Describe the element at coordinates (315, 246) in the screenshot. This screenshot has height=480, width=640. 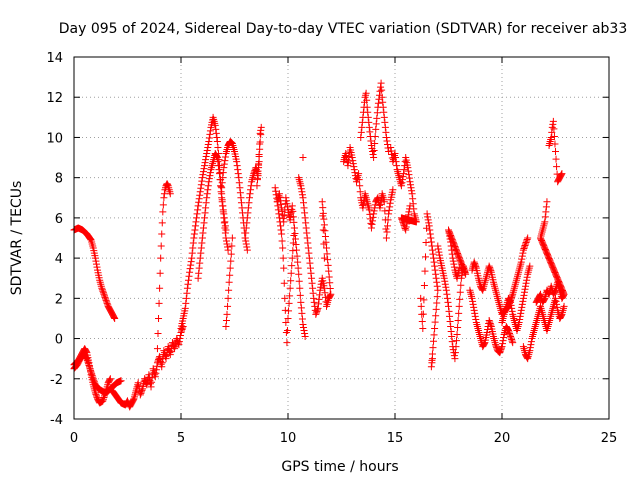
I see `series-cluster-10to11` at that location.